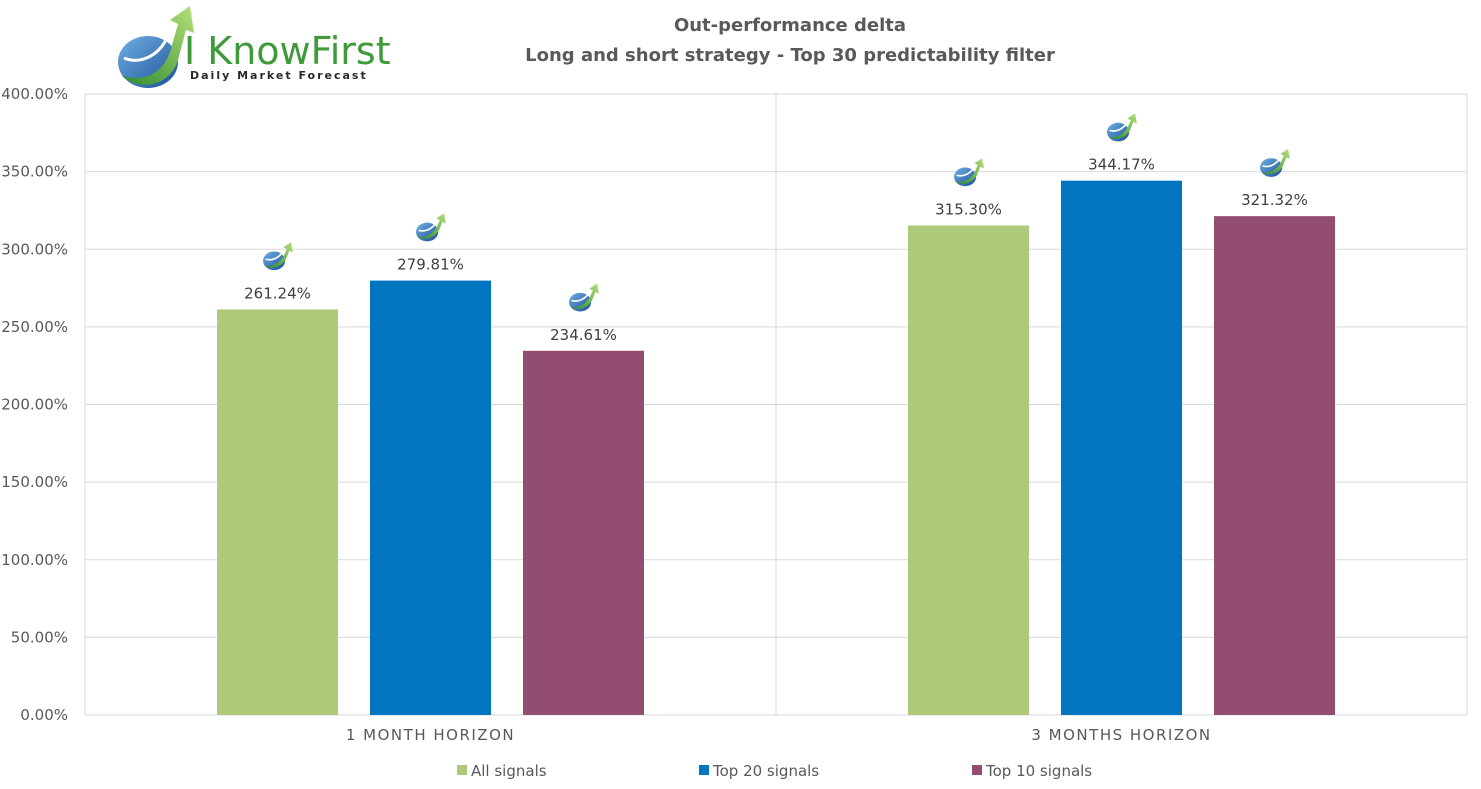 The image size is (1481, 789). What do you see at coordinates (287, 51) in the screenshot?
I see `logo-name: I KnowFirst` at bounding box center [287, 51].